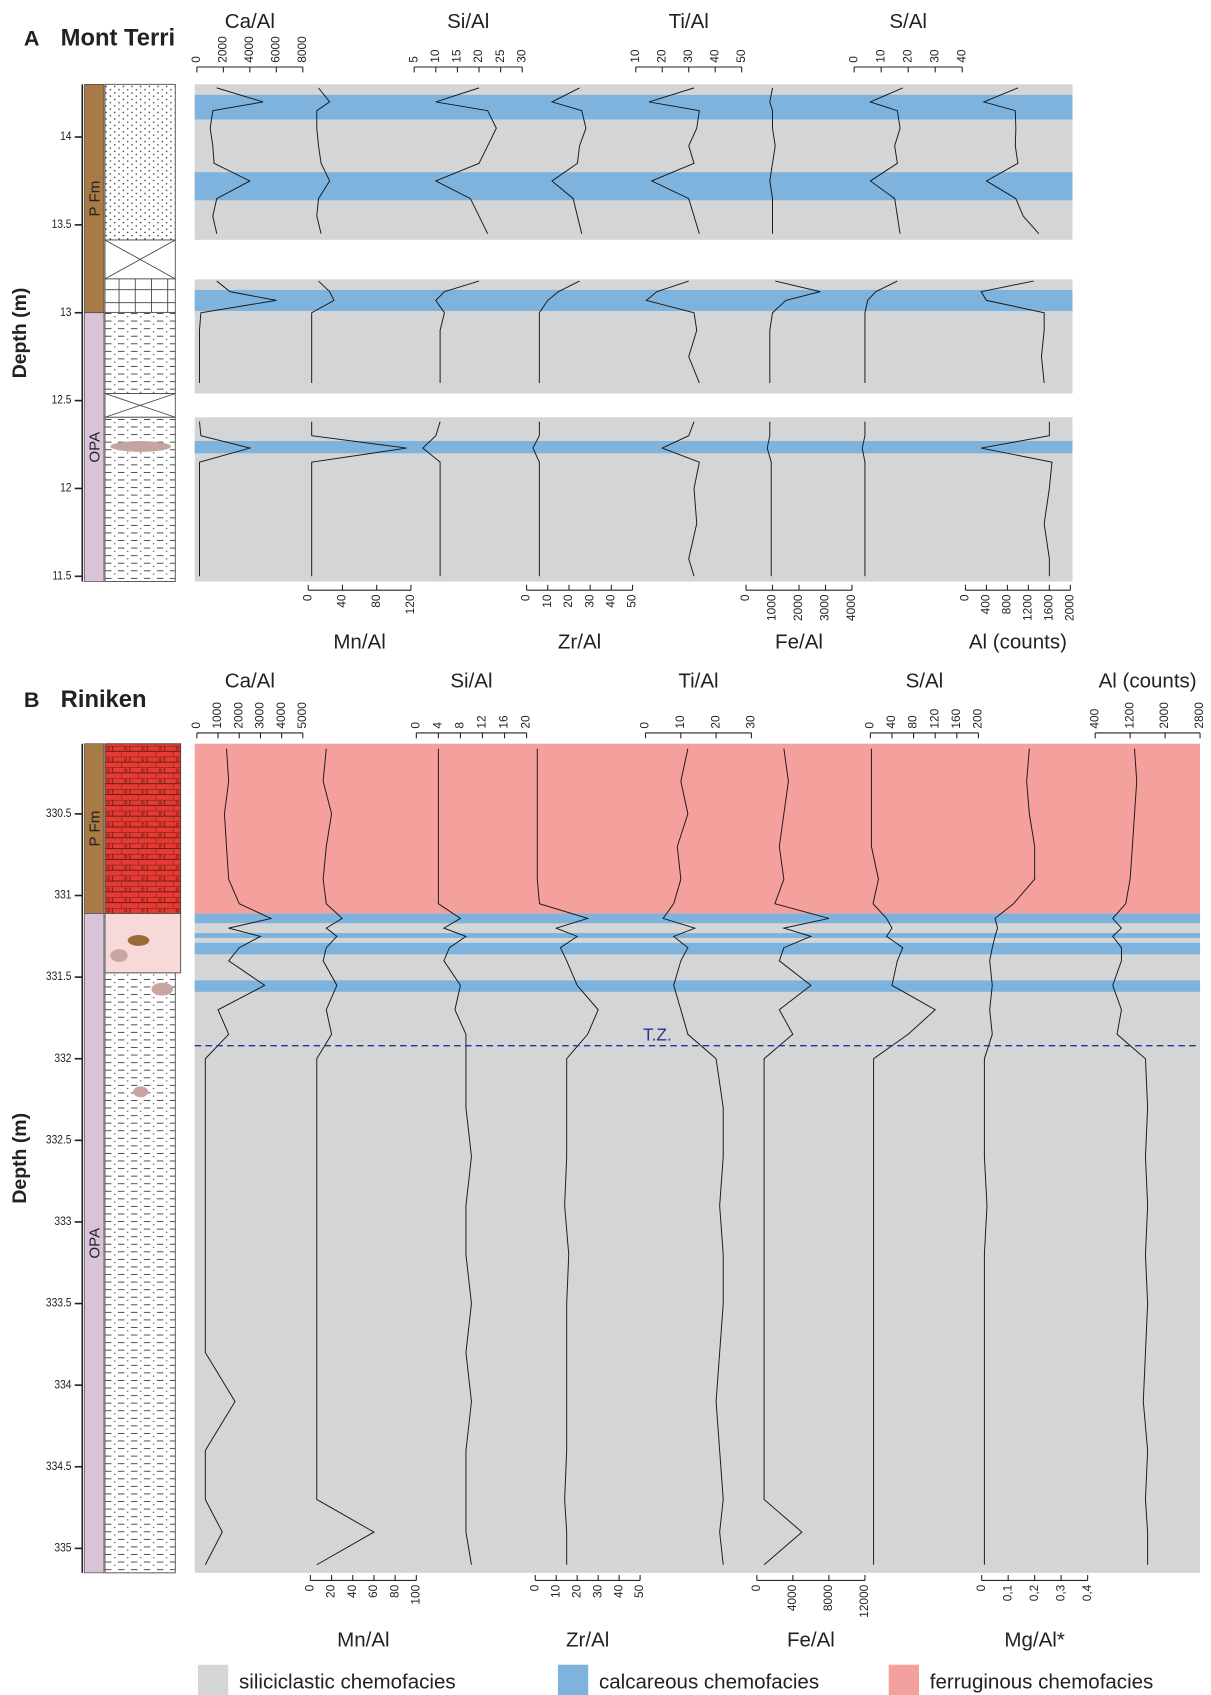 This screenshot has width=1211, height=1695. What do you see at coordinates (140, 333) in the screenshot?
I see `lithology-a` at bounding box center [140, 333].